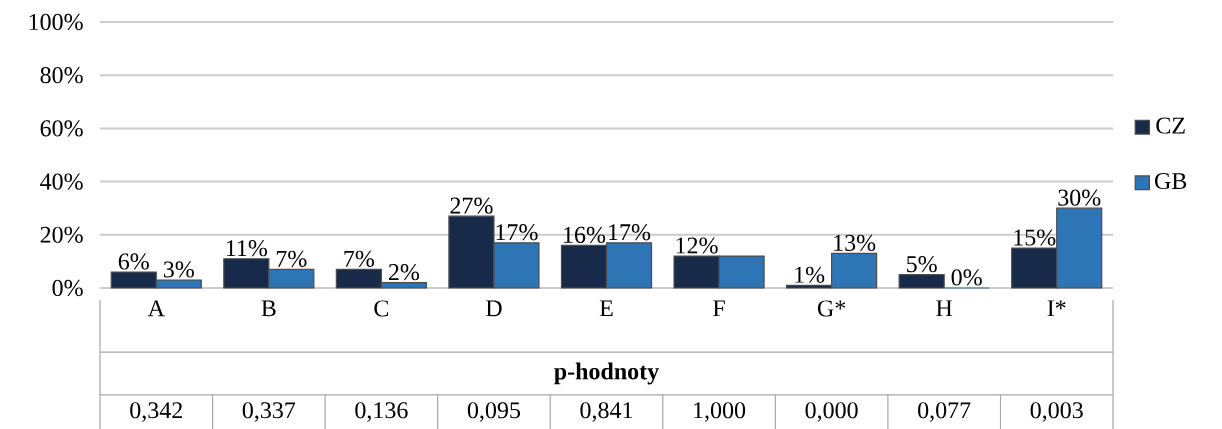  Describe the element at coordinates (404, 272) in the screenshot. I see `data-label: 2%` at that location.